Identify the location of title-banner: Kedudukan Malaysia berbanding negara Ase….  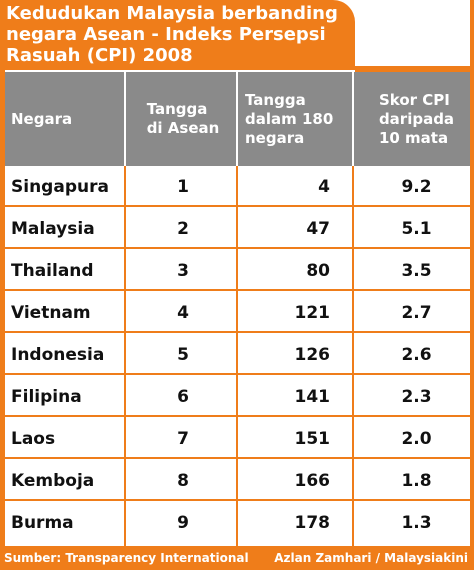
(177, 35).